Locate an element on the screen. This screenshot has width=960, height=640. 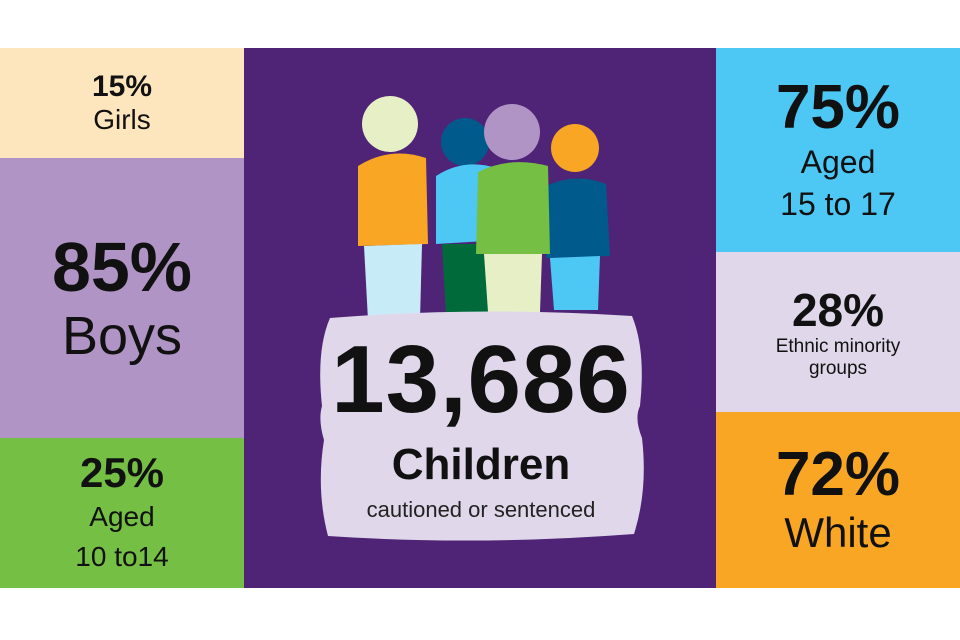
boys-tile: 85% Boys is located at coordinates (122, 298).